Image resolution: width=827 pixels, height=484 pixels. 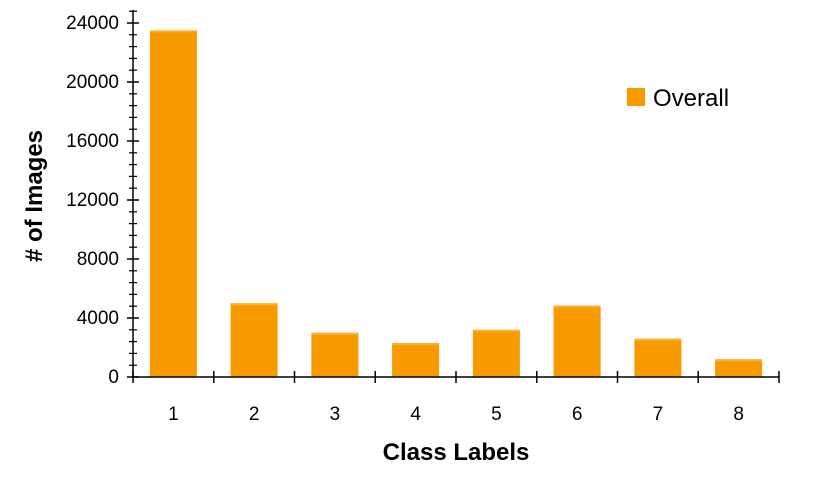 I want to click on x-tick-label: 1, so click(x=173, y=414).